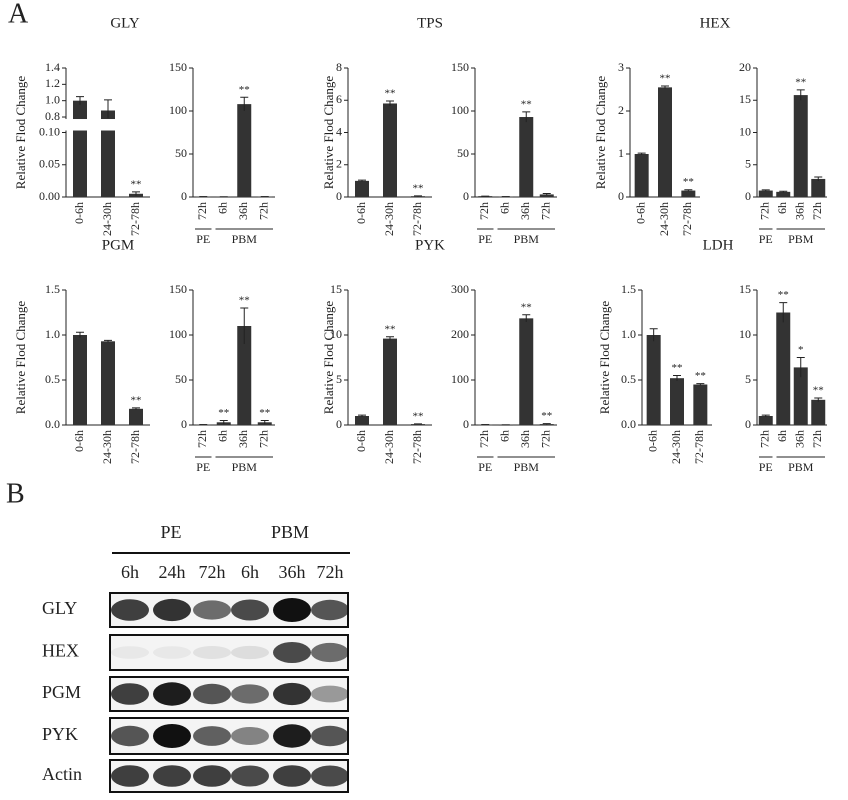 The height and width of the screenshot is (800, 848). I want to click on y-tick-label: 2, so click(621, 110).